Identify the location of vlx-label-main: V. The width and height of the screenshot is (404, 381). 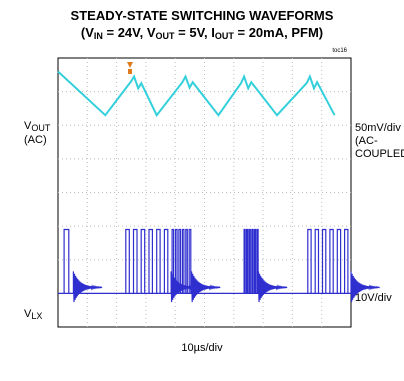
(28, 314).